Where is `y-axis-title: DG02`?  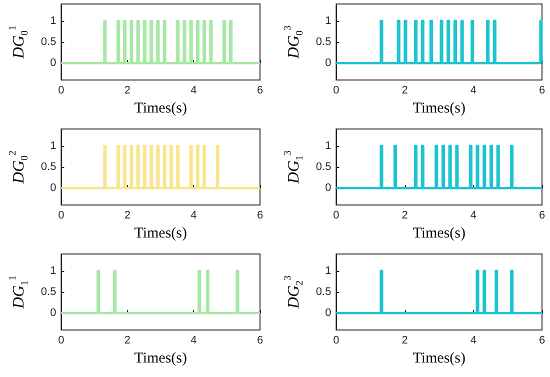
y-axis-title: DG02 is located at coordinates (19, 167).